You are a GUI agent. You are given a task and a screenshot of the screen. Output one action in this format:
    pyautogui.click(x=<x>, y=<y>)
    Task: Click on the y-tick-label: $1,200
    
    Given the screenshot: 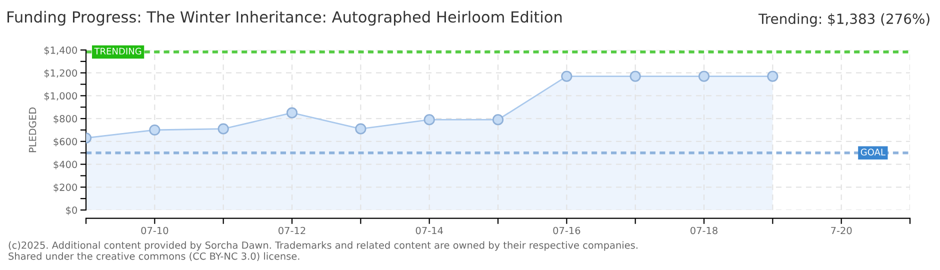 What is the action you would take?
    pyautogui.click(x=61, y=73)
    